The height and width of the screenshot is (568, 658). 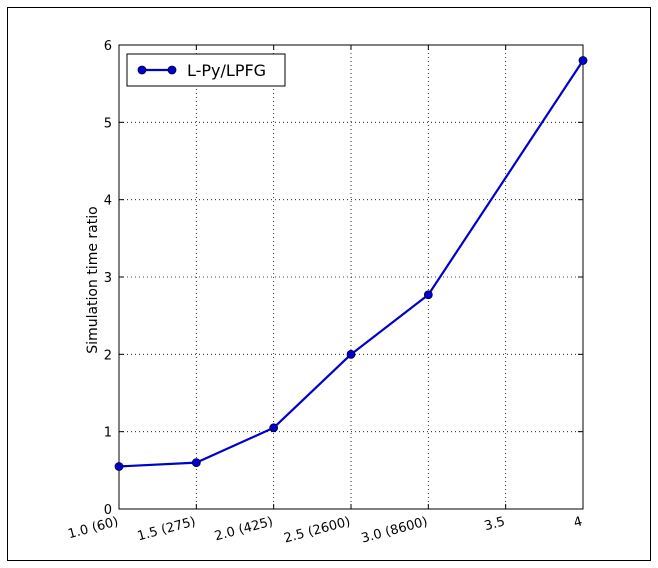 What do you see at coordinates (226, 70) in the screenshot?
I see `legend-label: L-Py/LPFG` at bounding box center [226, 70].